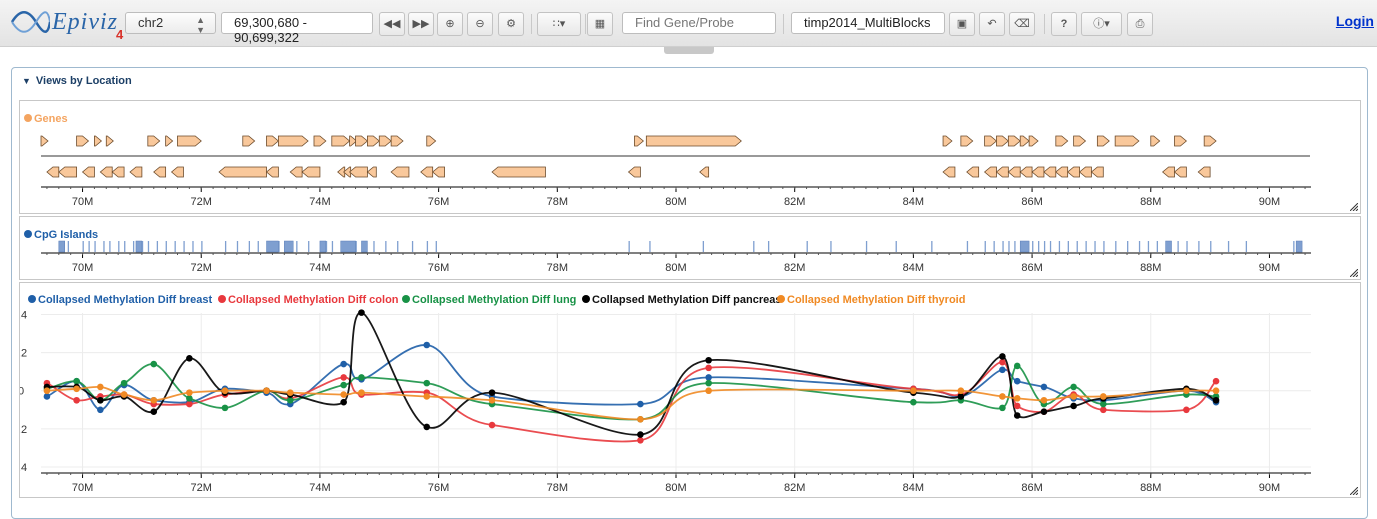 The width and height of the screenshot is (1377, 519). Describe the element at coordinates (557, 268) in the screenshot. I see `x-tick-label: 78M` at that location.